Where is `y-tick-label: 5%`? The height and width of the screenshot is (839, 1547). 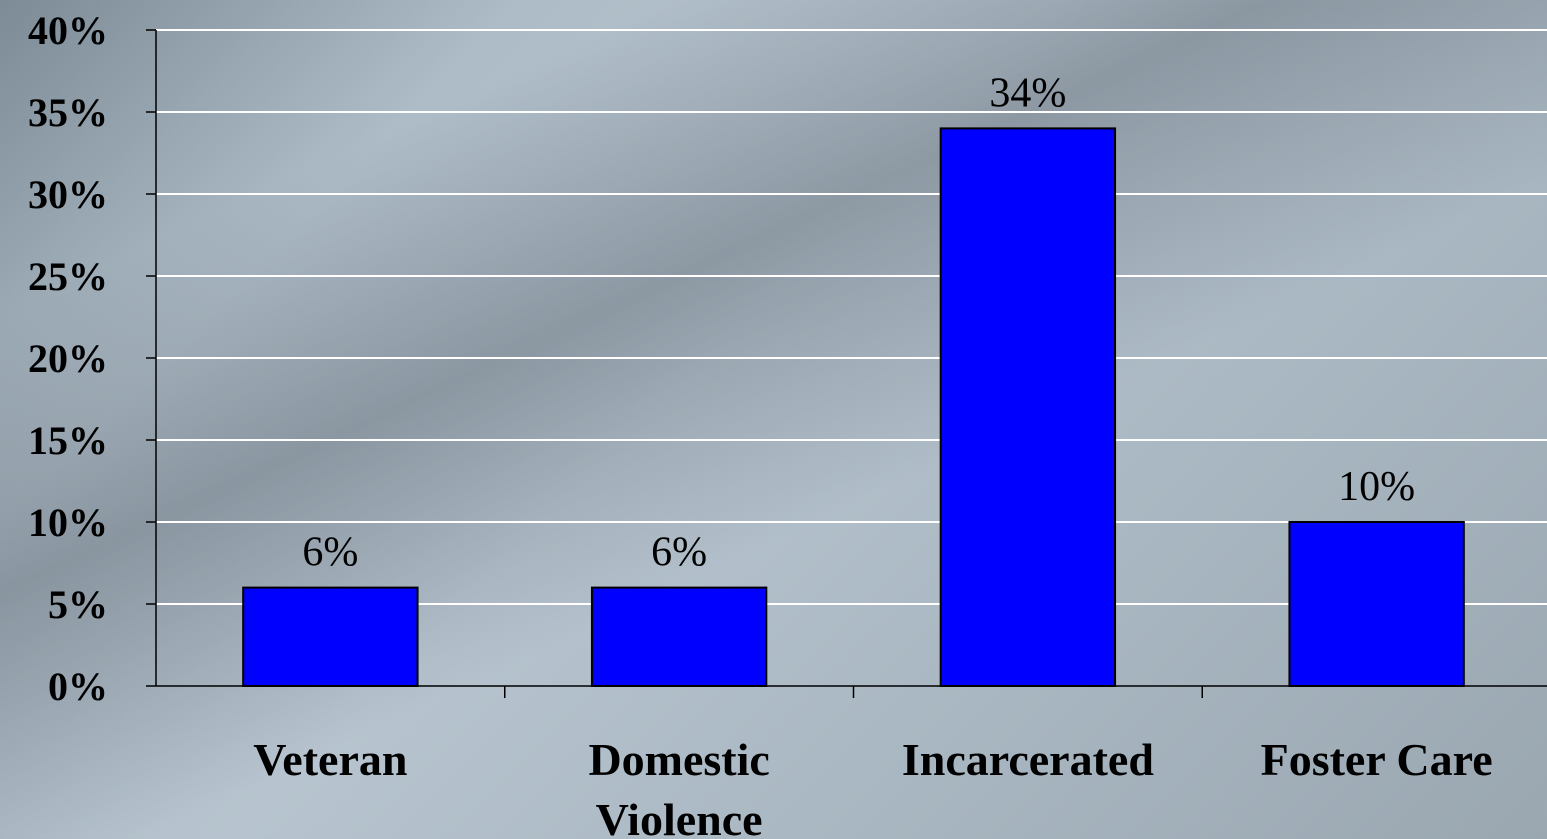 y-tick-label: 5% is located at coordinates (78, 604).